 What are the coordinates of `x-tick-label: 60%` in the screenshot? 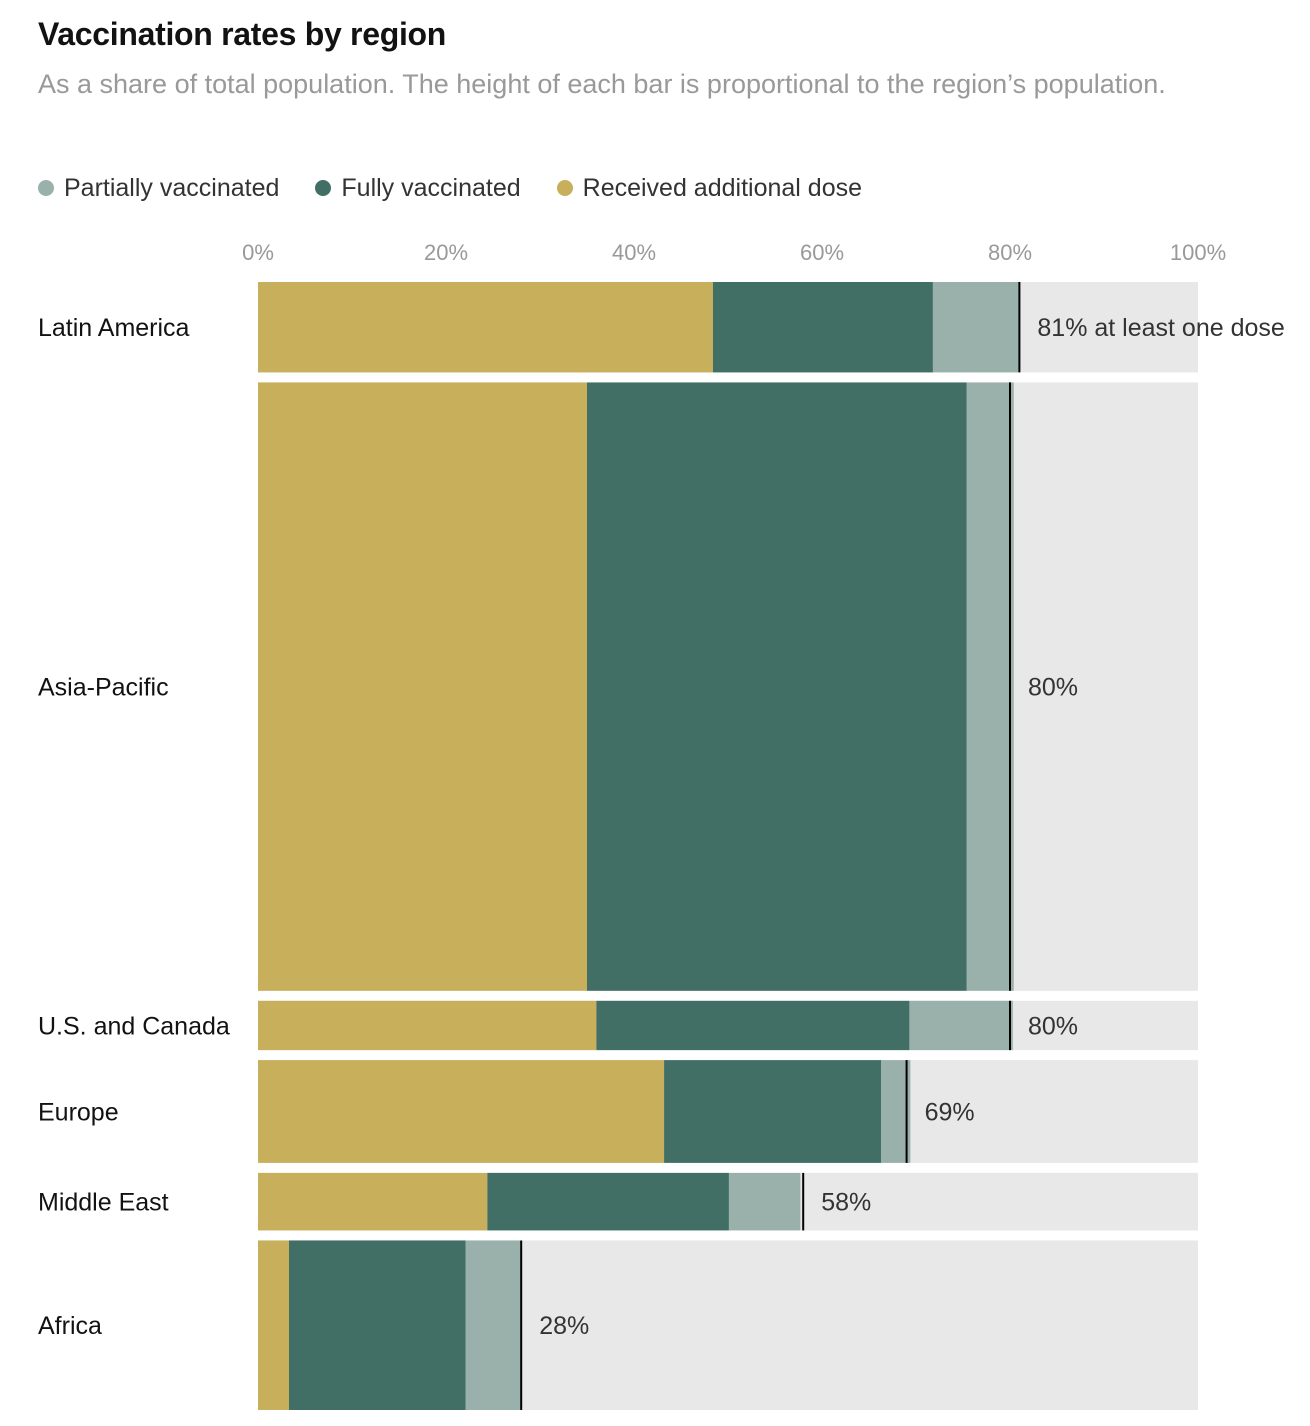 It's located at (822, 252).